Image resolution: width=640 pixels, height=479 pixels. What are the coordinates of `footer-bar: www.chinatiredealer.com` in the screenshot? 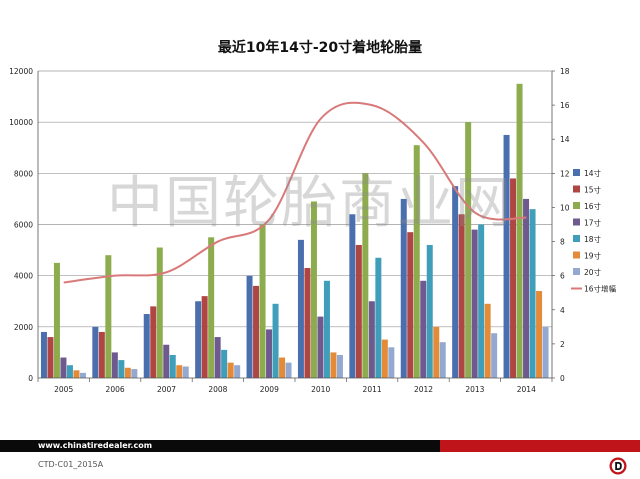 It's located at (320, 446).